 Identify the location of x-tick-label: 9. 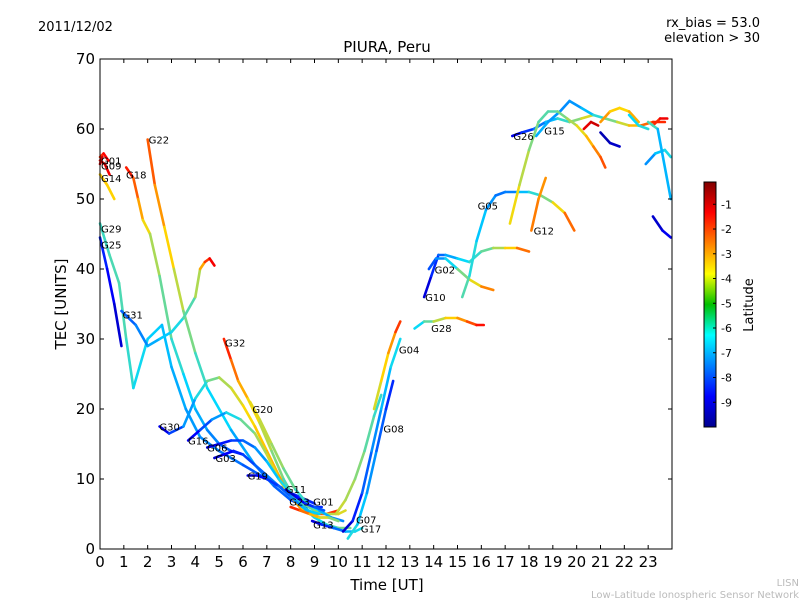
(315, 562).